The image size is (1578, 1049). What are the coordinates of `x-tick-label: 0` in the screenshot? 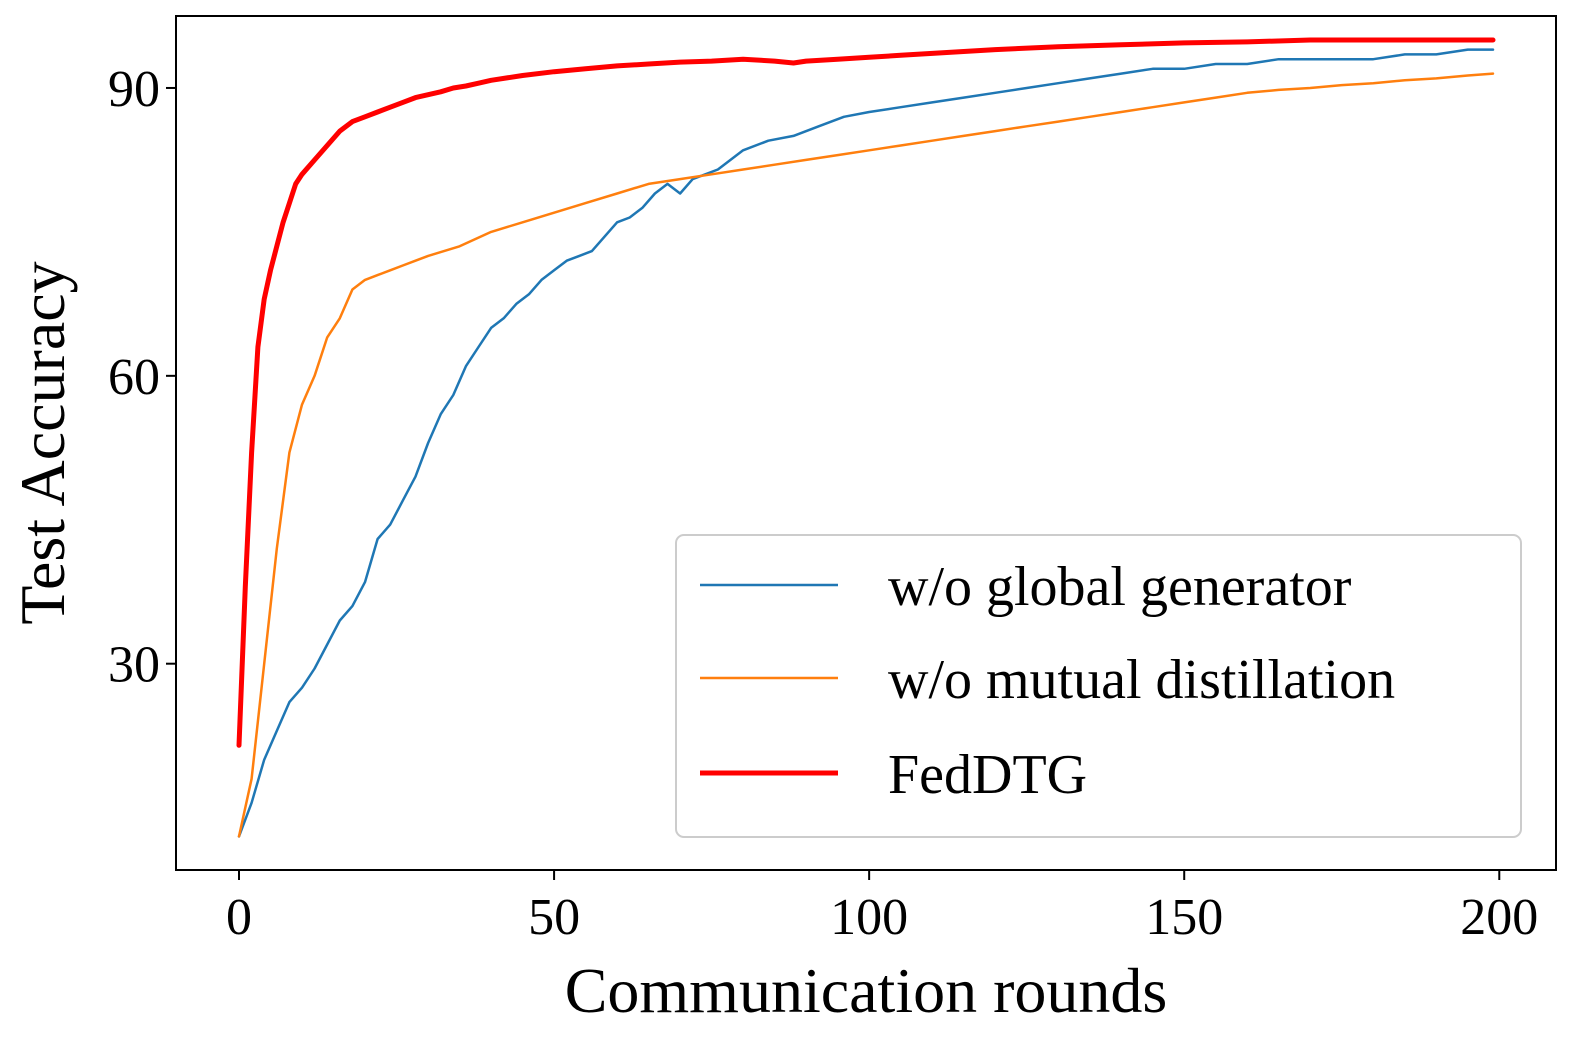 It's located at (239, 917).